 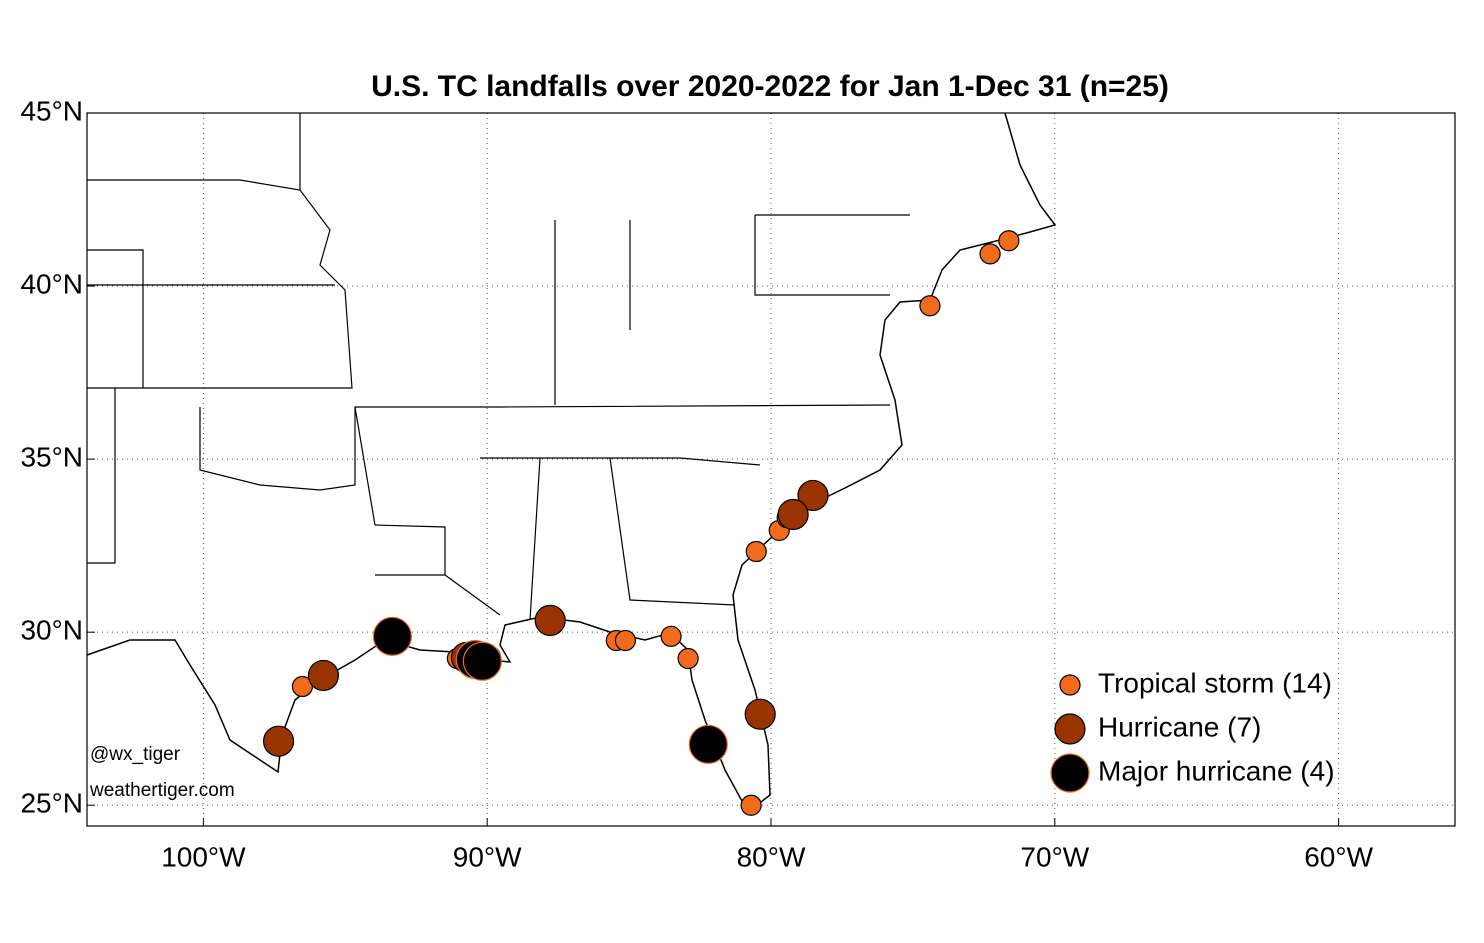 I want to click on y-tick-label: 30°N, so click(x=51, y=630).